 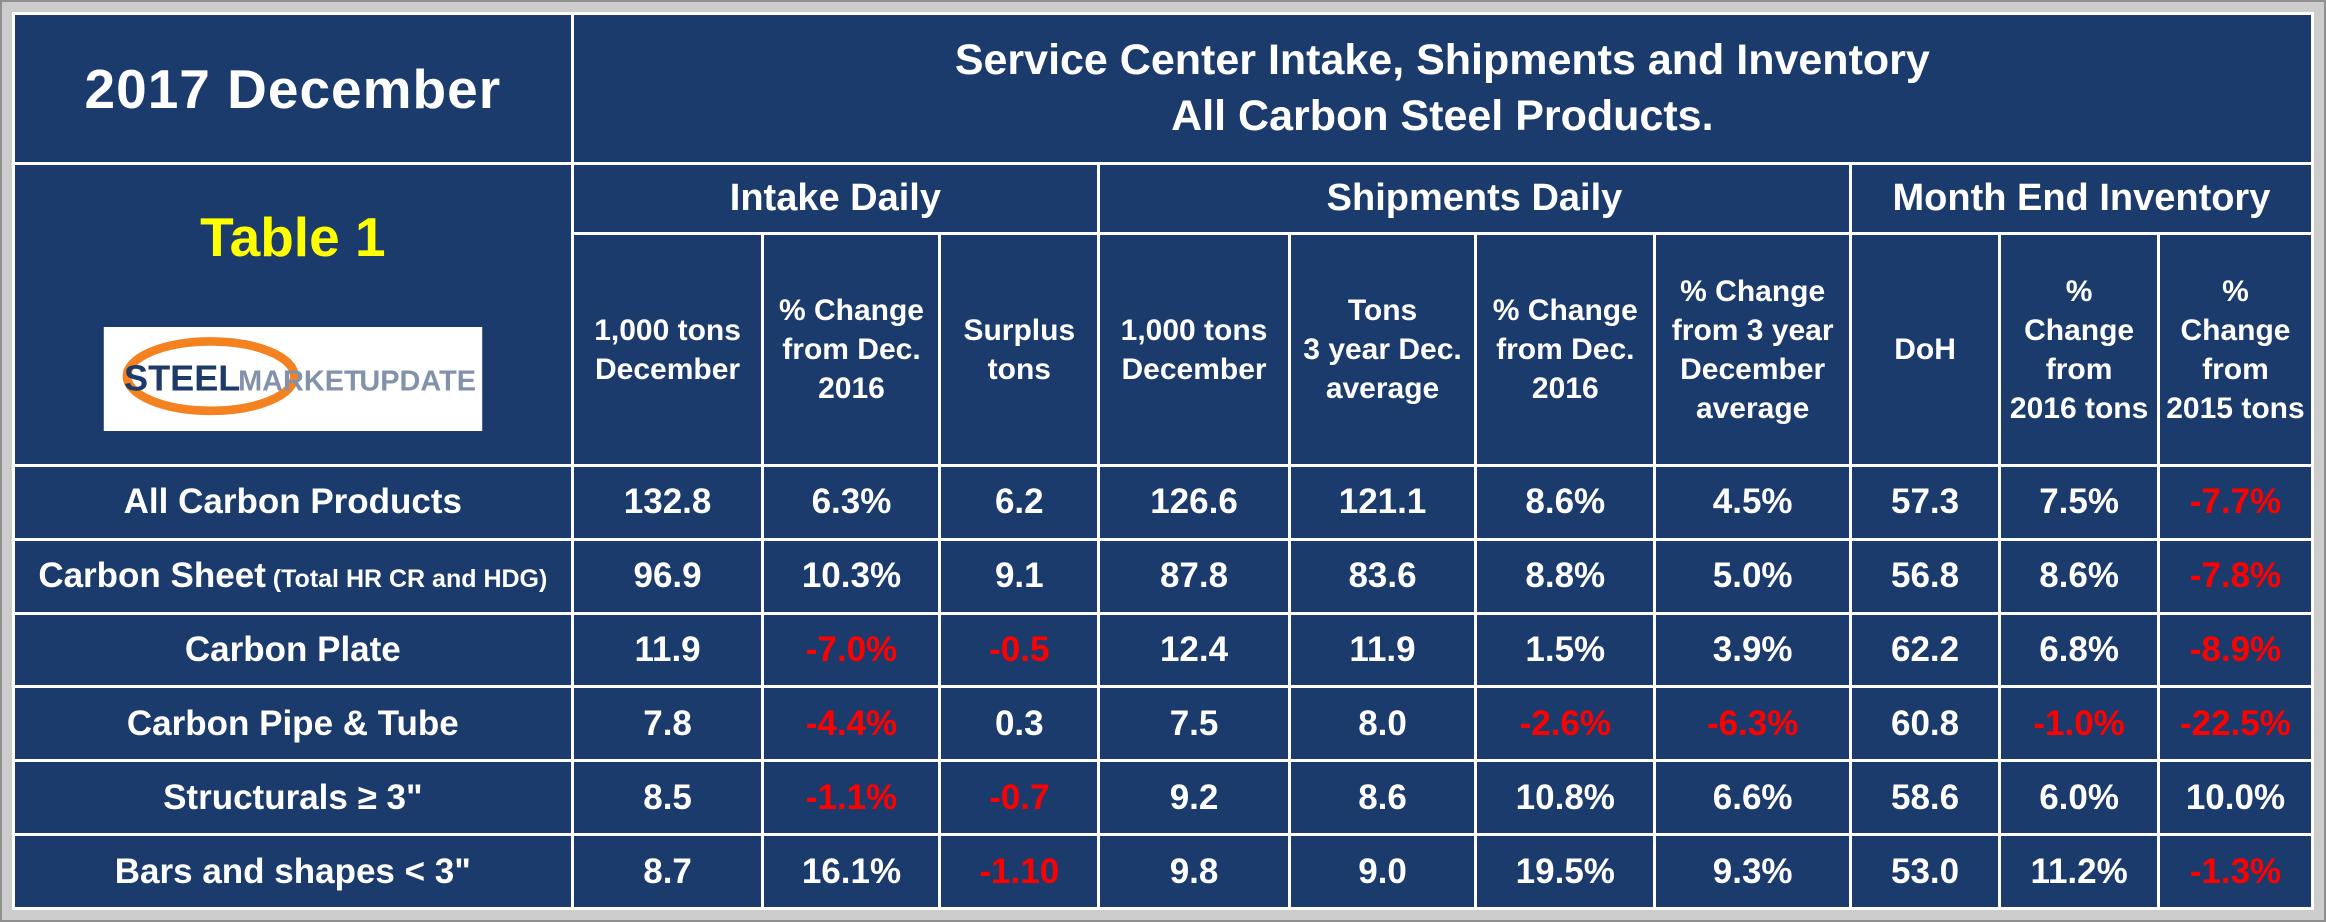 What do you see at coordinates (1194, 502) in the screenshot?
I see `cell-value: 126.6` at bounding box center [1194, 502].